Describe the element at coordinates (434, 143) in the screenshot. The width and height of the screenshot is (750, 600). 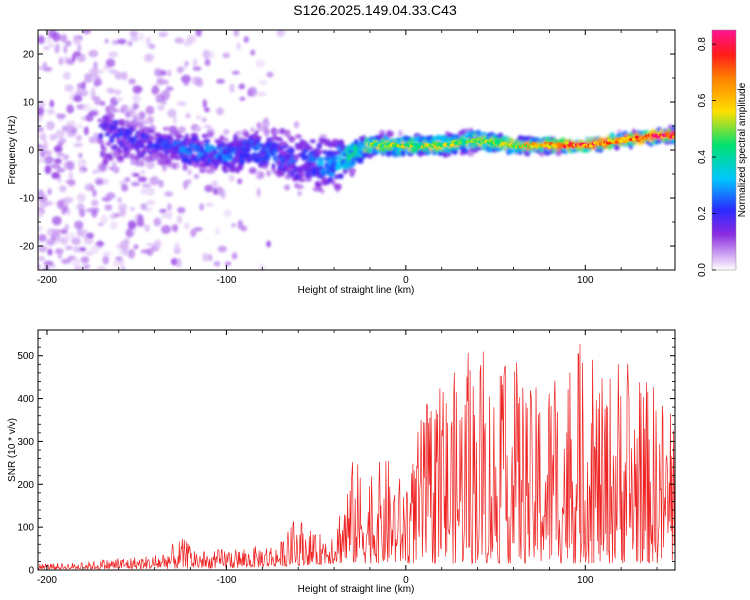
I see `heatmap-core` at that location.